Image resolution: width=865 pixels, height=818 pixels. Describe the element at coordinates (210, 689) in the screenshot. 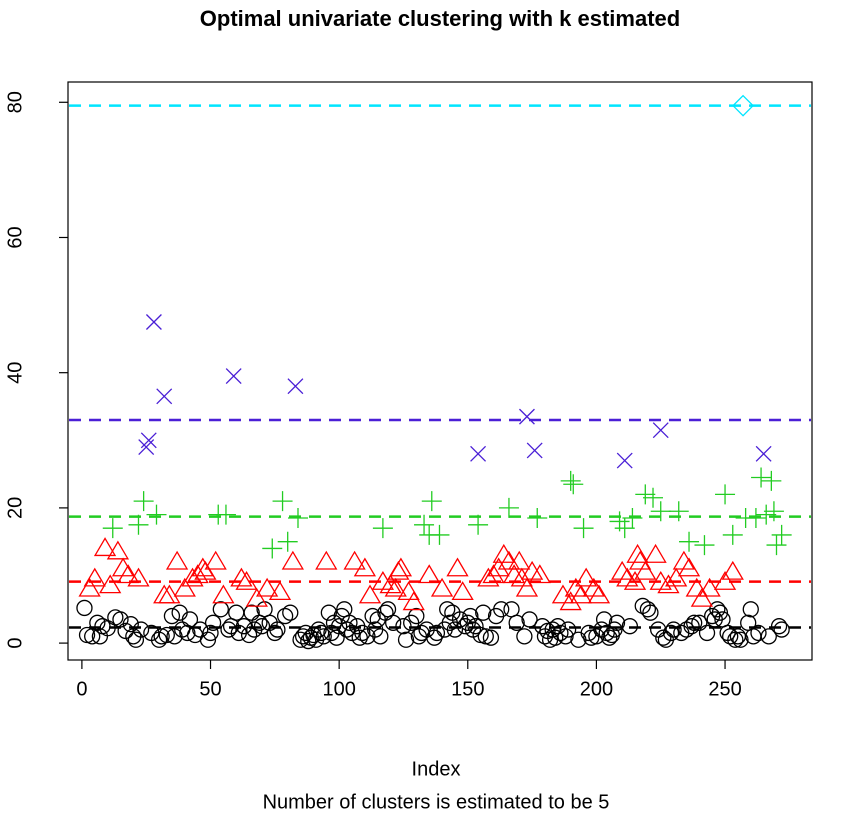

I see `x-tick-label: 50` at that location.